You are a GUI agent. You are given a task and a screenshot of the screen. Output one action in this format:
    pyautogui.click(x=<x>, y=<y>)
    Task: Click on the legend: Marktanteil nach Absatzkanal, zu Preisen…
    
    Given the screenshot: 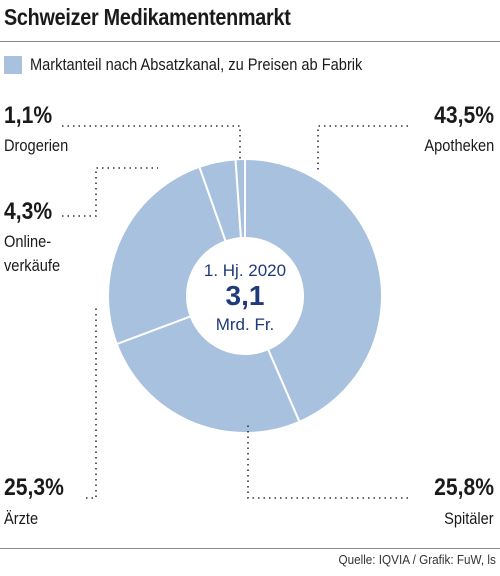 What is the action you would take?
    pyautogui.click(x=210, y=65)
    